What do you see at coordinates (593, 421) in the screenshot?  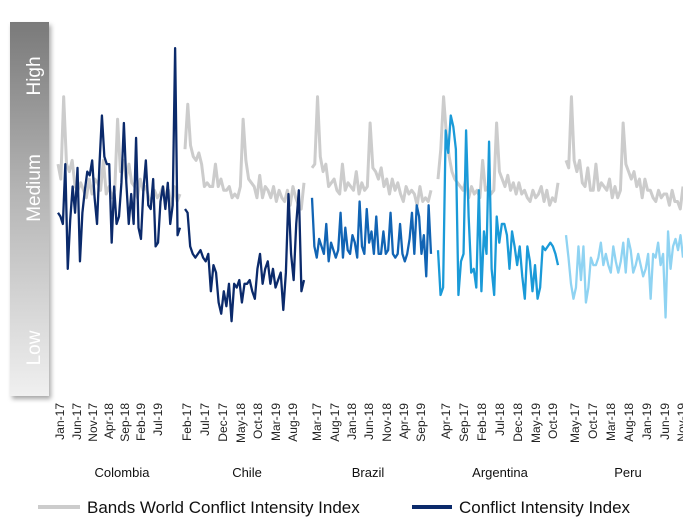 I see `tick-label-peru: Oct-17` at bounding box center [593, 421].